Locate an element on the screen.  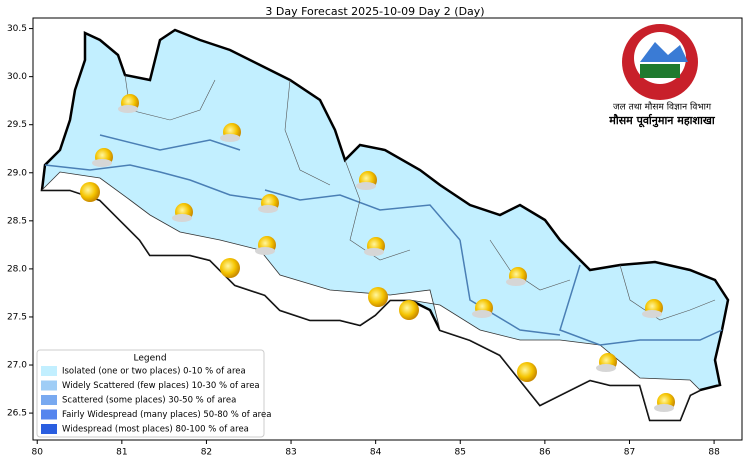
logo-line-1: जल तथा मौसम विज्ञान विभाग is located at coordinates (662, 107).